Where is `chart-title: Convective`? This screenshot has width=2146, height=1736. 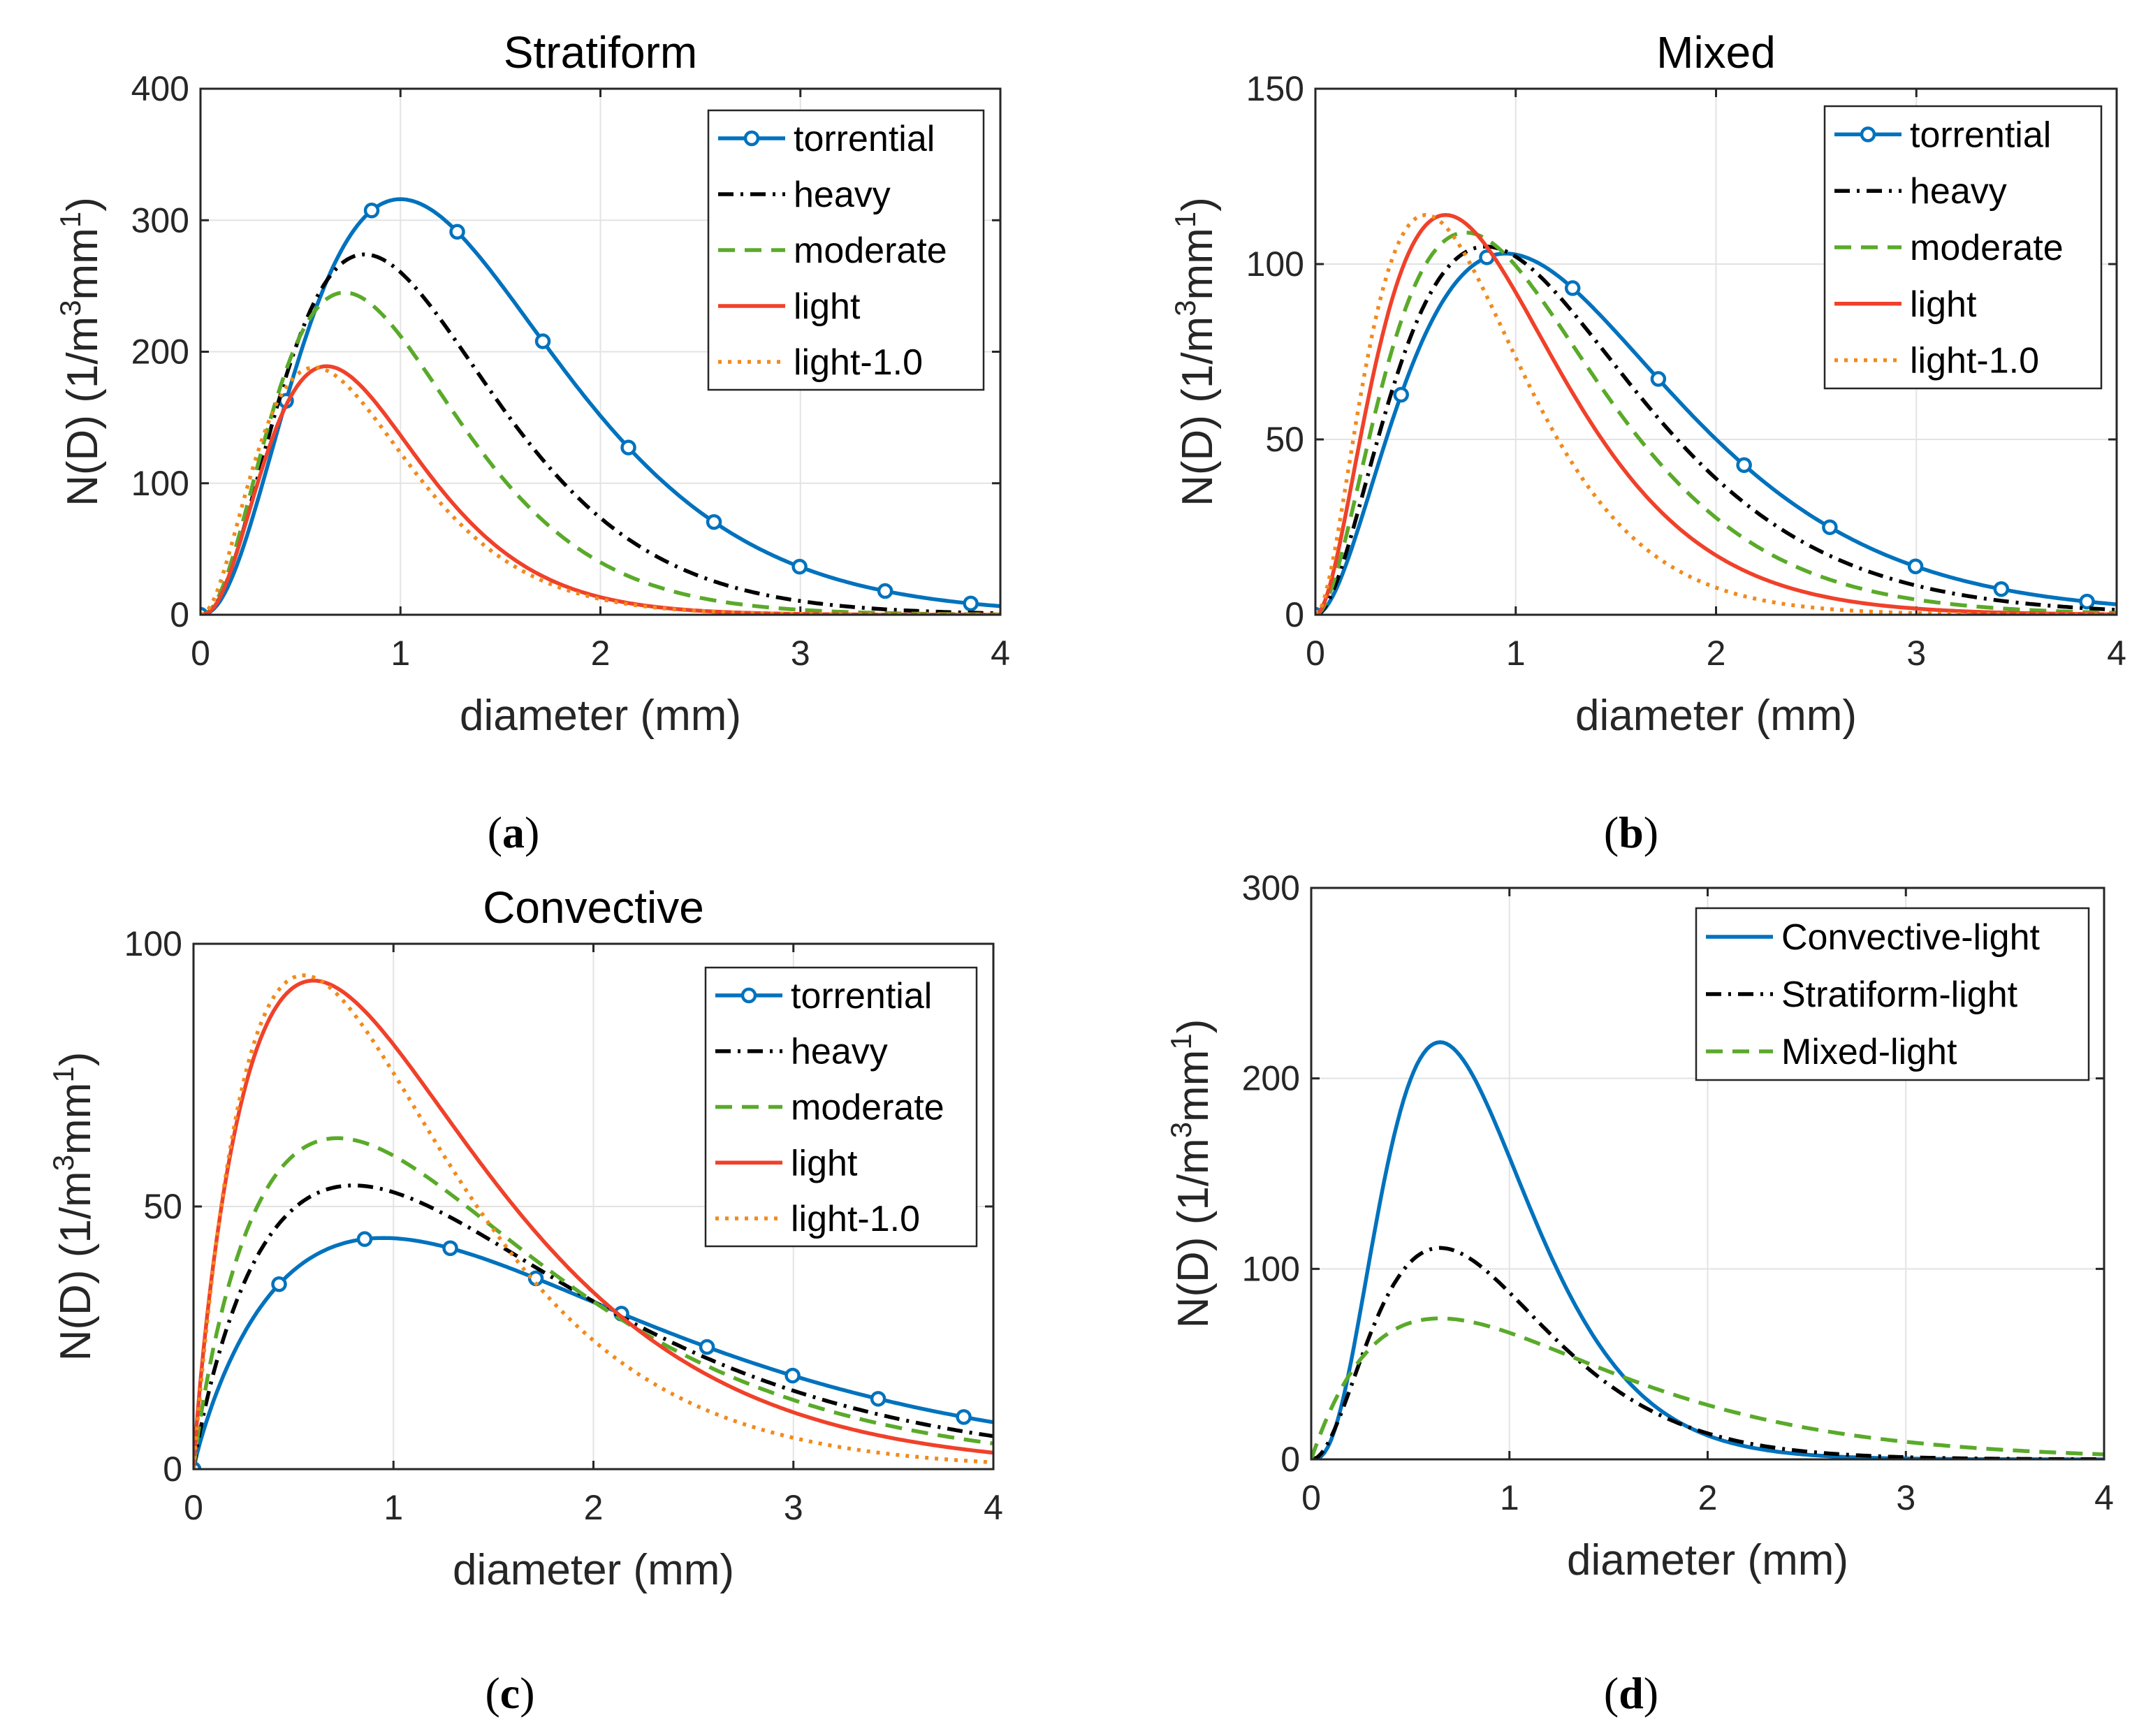
chart-title: Convective is located at coordinates (593, 907).